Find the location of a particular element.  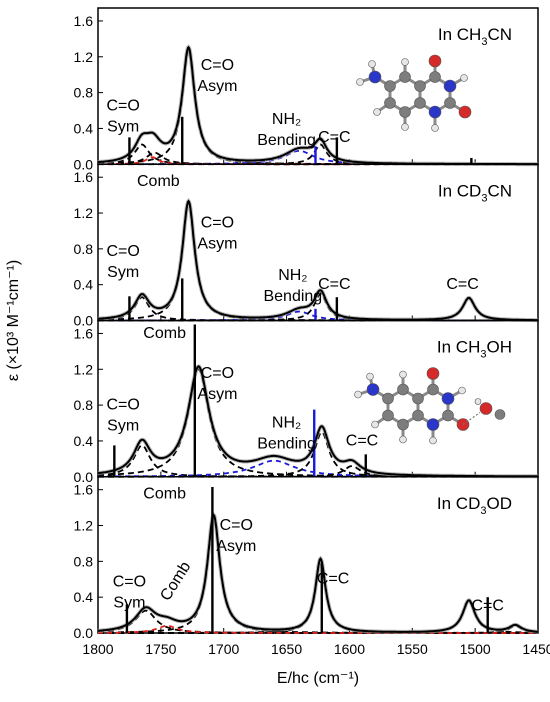

peak-label-comb-rot: Comb is located at coordinates (175, 581).